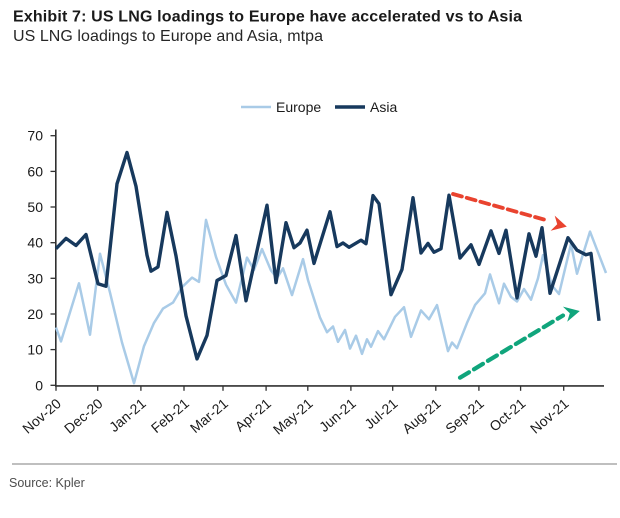 The height and width of the screenshot is (518, 620). I want to click on svg-text: Europe, so click(298, 107).